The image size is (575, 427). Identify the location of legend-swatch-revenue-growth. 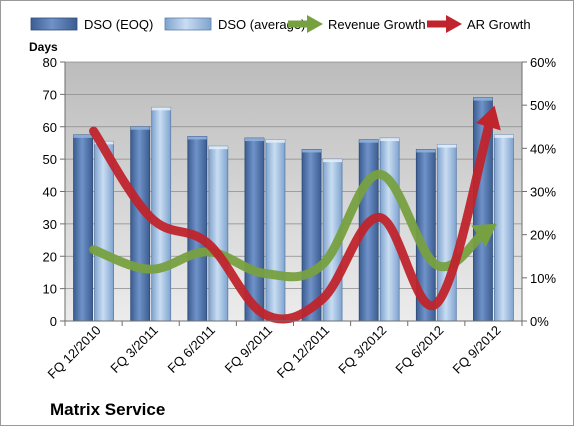
(305, 24).